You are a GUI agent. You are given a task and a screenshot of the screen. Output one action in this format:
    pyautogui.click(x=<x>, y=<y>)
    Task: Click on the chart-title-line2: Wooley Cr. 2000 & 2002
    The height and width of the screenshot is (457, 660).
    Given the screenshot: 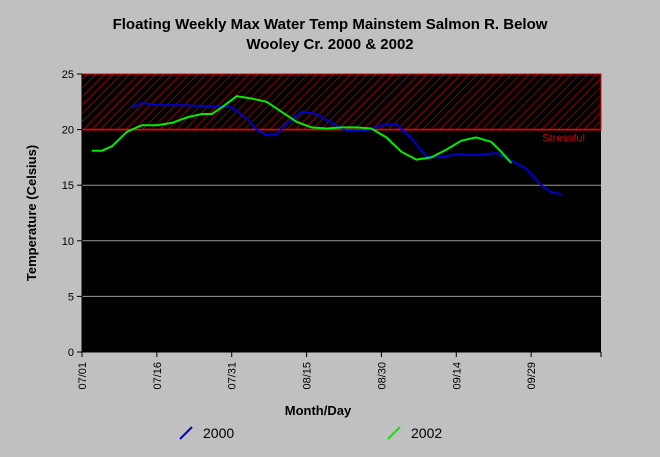 What is the action you would take?
    pyautogui.click(x=329, y=44)
    